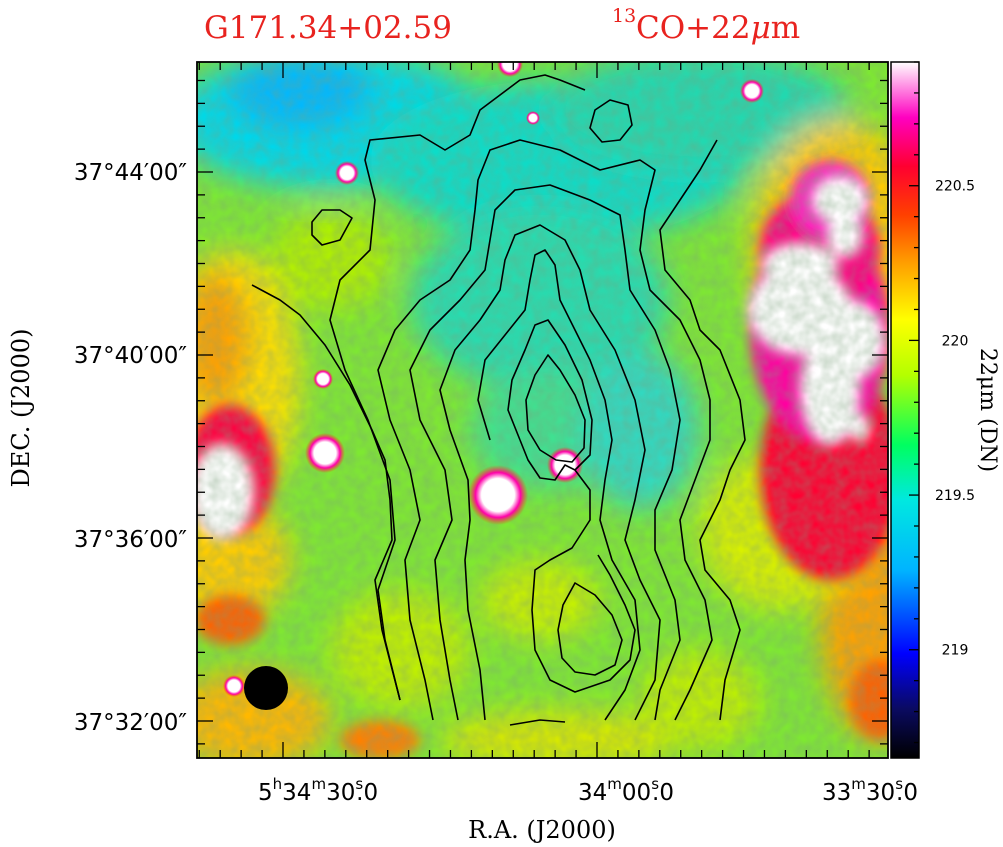  Describe the element at coordinates (718, 28) in the screenshot. I see `tracer-label: CO+22μm` at that location.